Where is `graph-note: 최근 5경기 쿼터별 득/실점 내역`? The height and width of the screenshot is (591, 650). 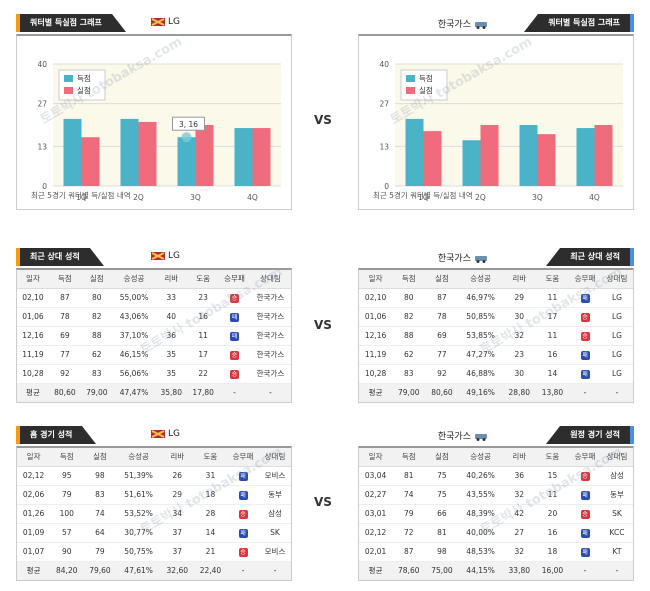 graph-note: 최근 5경기 쿼터별 득/실점 내역 is located at coordinates (423, 195).